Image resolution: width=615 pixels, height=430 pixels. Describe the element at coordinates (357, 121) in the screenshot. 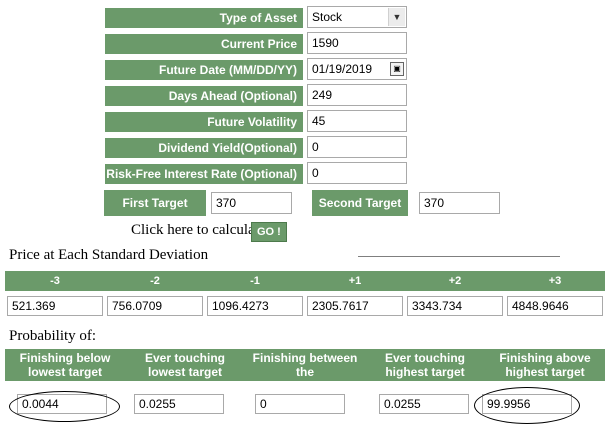

I see `future-volatility-input` at that location.